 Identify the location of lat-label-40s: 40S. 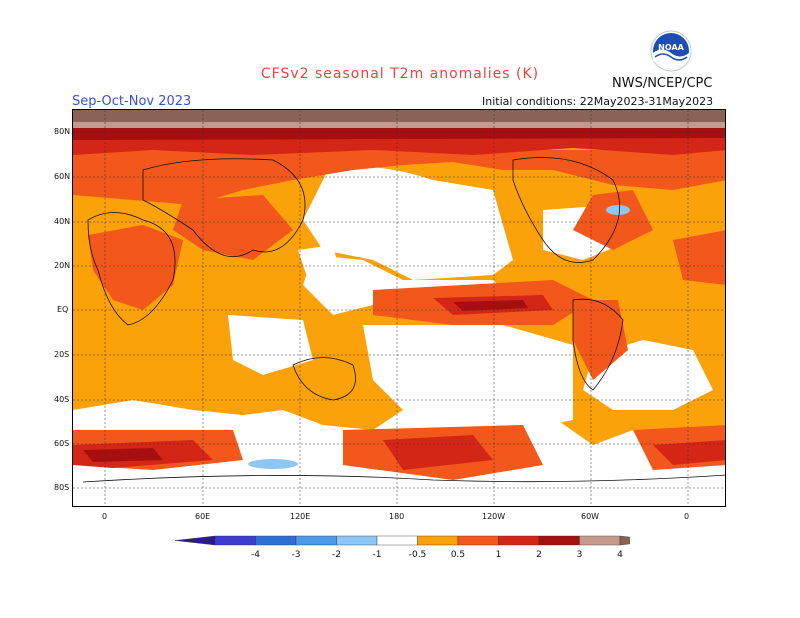
(62, 399).